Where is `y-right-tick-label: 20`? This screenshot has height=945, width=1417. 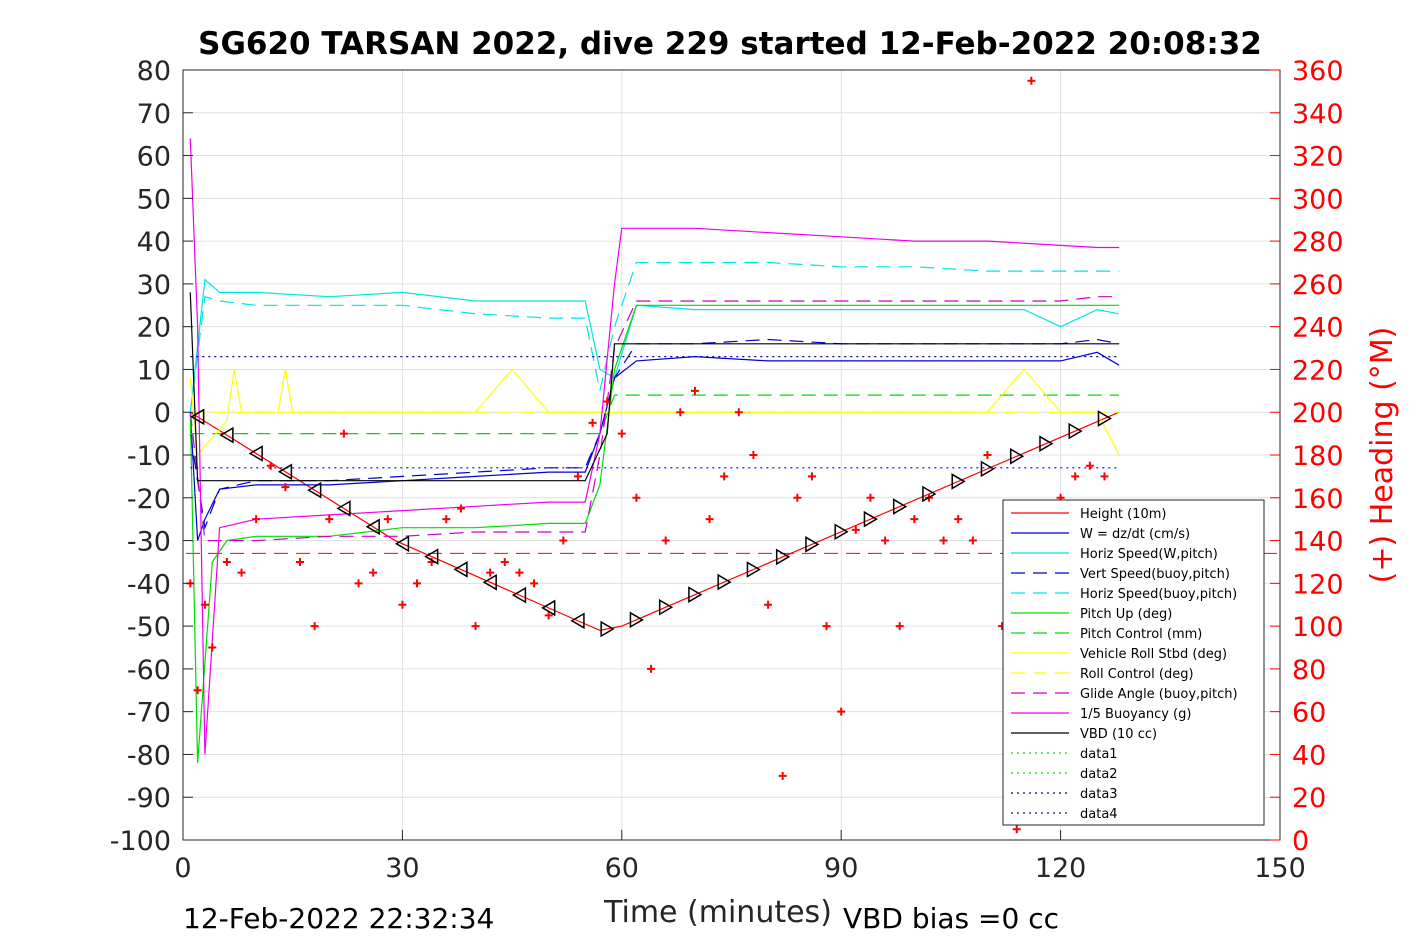 y-right-tick-label: 20 is located at coordinates (1309, 798).